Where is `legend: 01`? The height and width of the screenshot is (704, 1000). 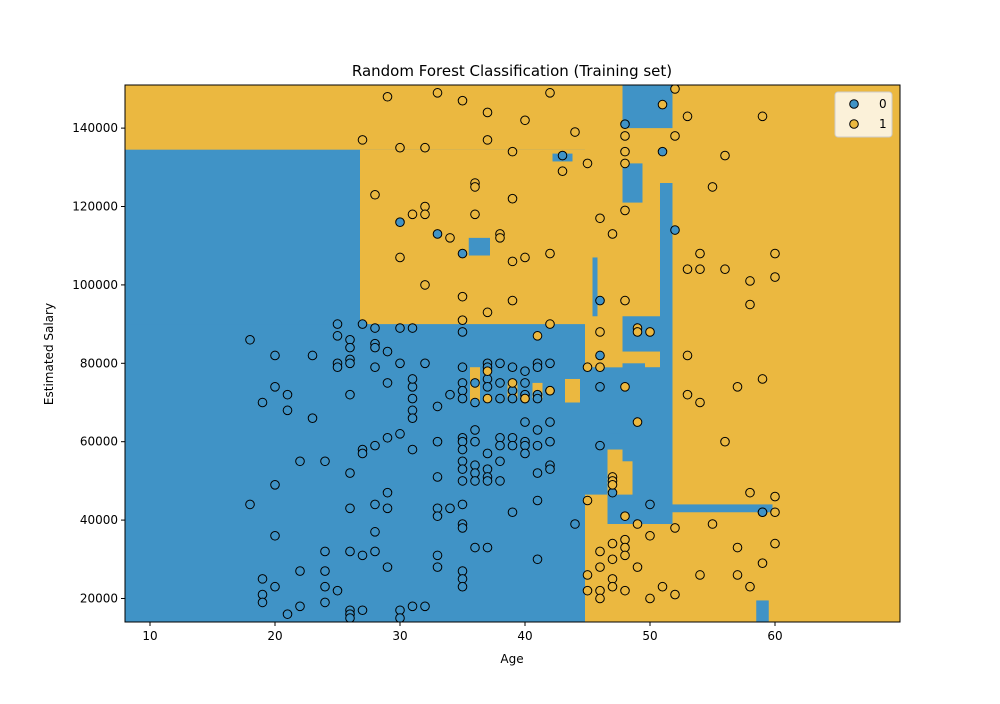 legend: 01 is located at coordinates (863, 114).